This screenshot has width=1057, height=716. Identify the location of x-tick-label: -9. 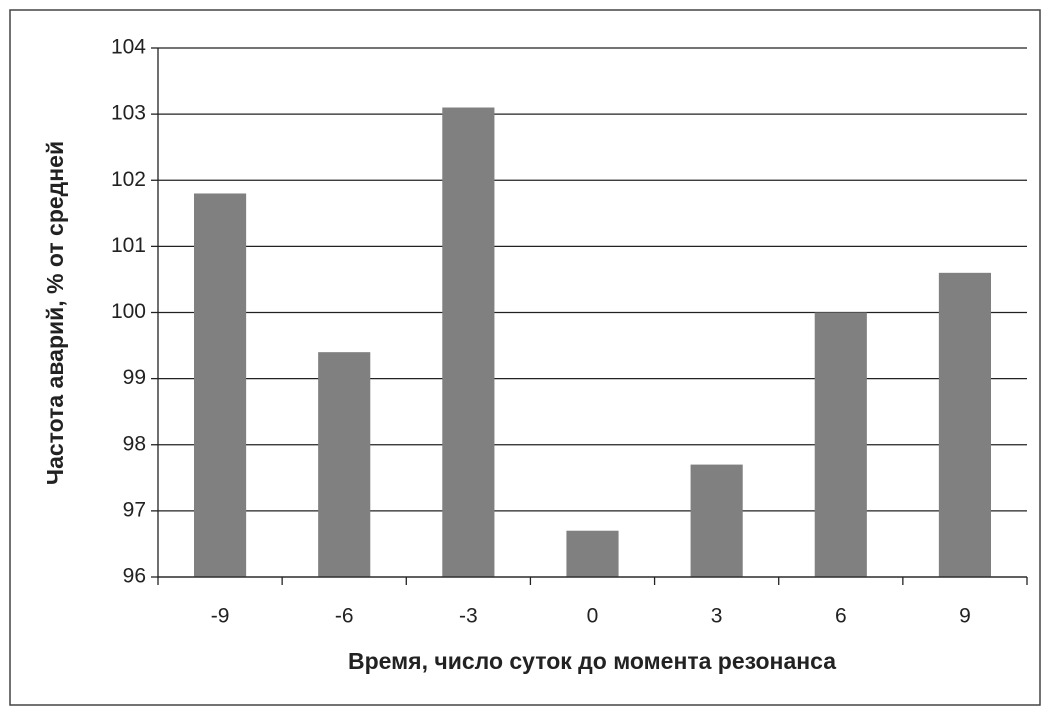
(220, 616).